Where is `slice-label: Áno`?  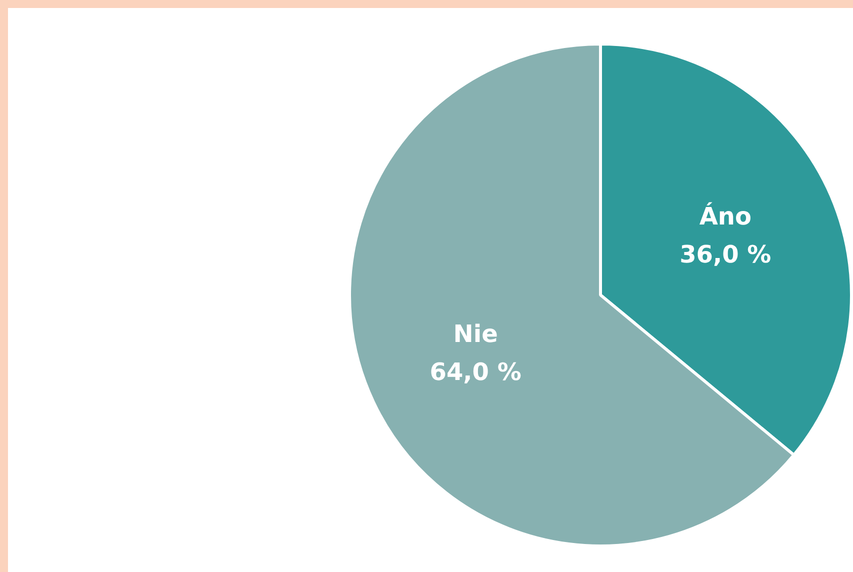
slice-label: Áno is located at coordinates (725, 215).